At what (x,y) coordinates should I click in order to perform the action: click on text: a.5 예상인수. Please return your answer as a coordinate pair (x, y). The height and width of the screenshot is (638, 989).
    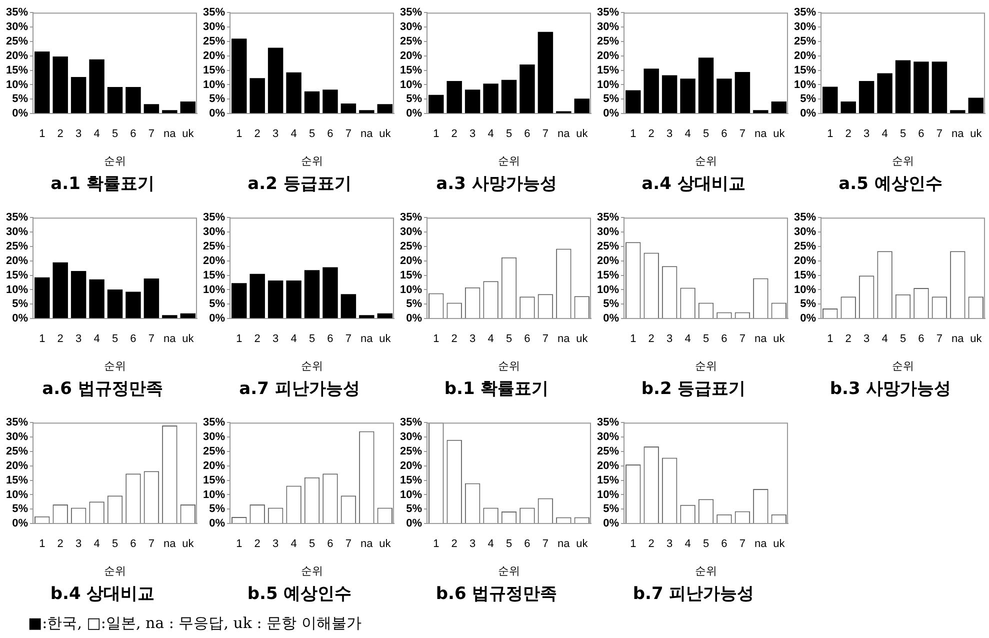
    Looking at the image, I should click on (891, 184).